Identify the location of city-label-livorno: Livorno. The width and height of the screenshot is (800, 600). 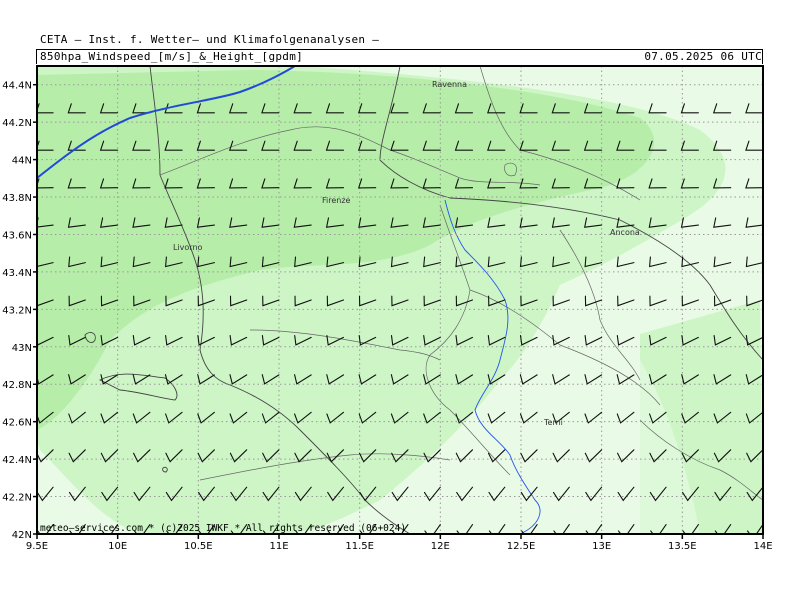
(188, 247).